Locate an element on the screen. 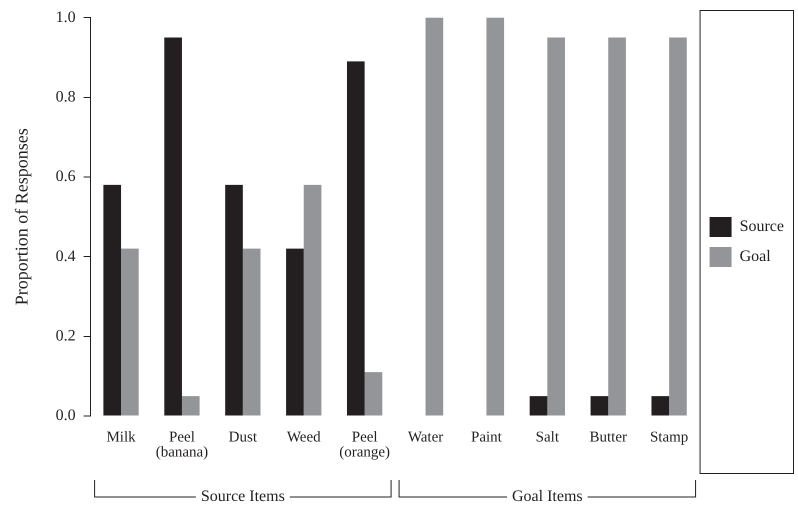 The height and width of the screenshot is (508, 798). y-tick-label: 0.6 is located at coordinates (66, 177).